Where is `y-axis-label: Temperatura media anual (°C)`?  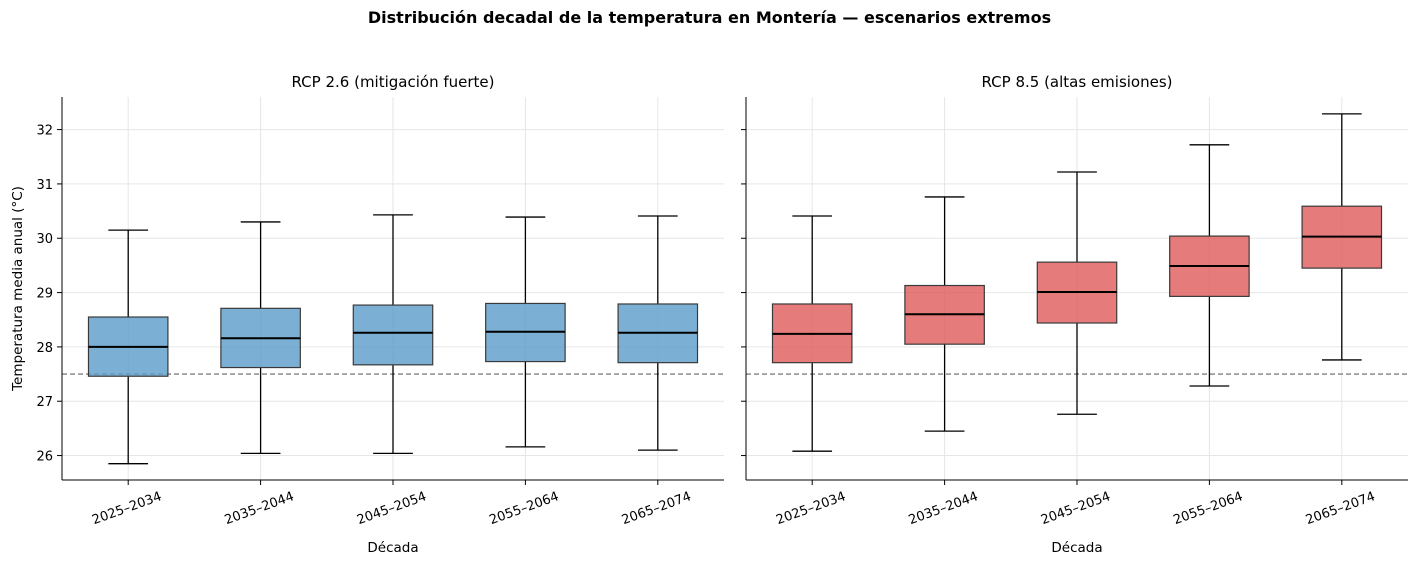 y-axis-label: Temperatura media anual (°C) is located at coordinates (18, 289).